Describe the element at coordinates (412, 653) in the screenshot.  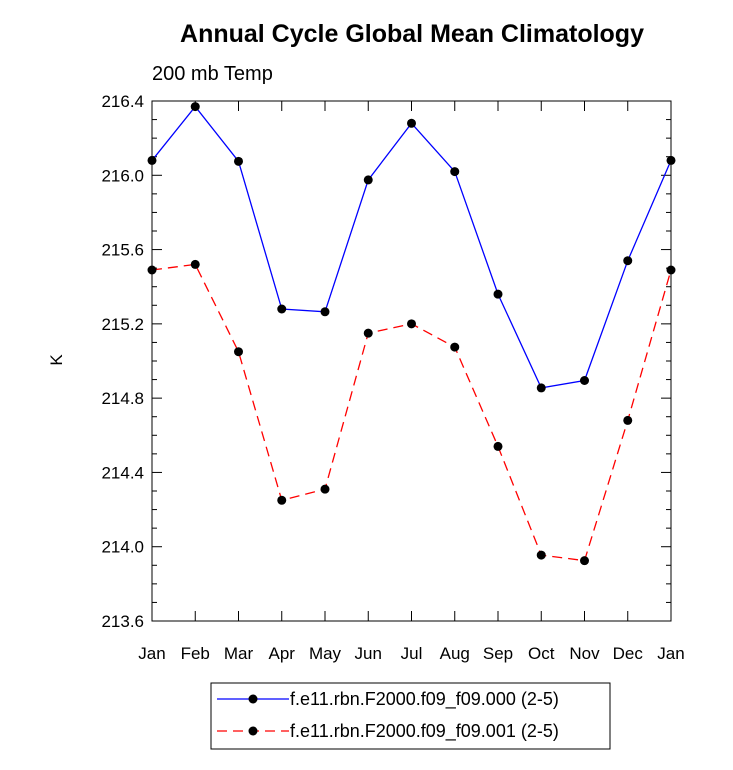
I see `x-tick-label: Jul` at that location.